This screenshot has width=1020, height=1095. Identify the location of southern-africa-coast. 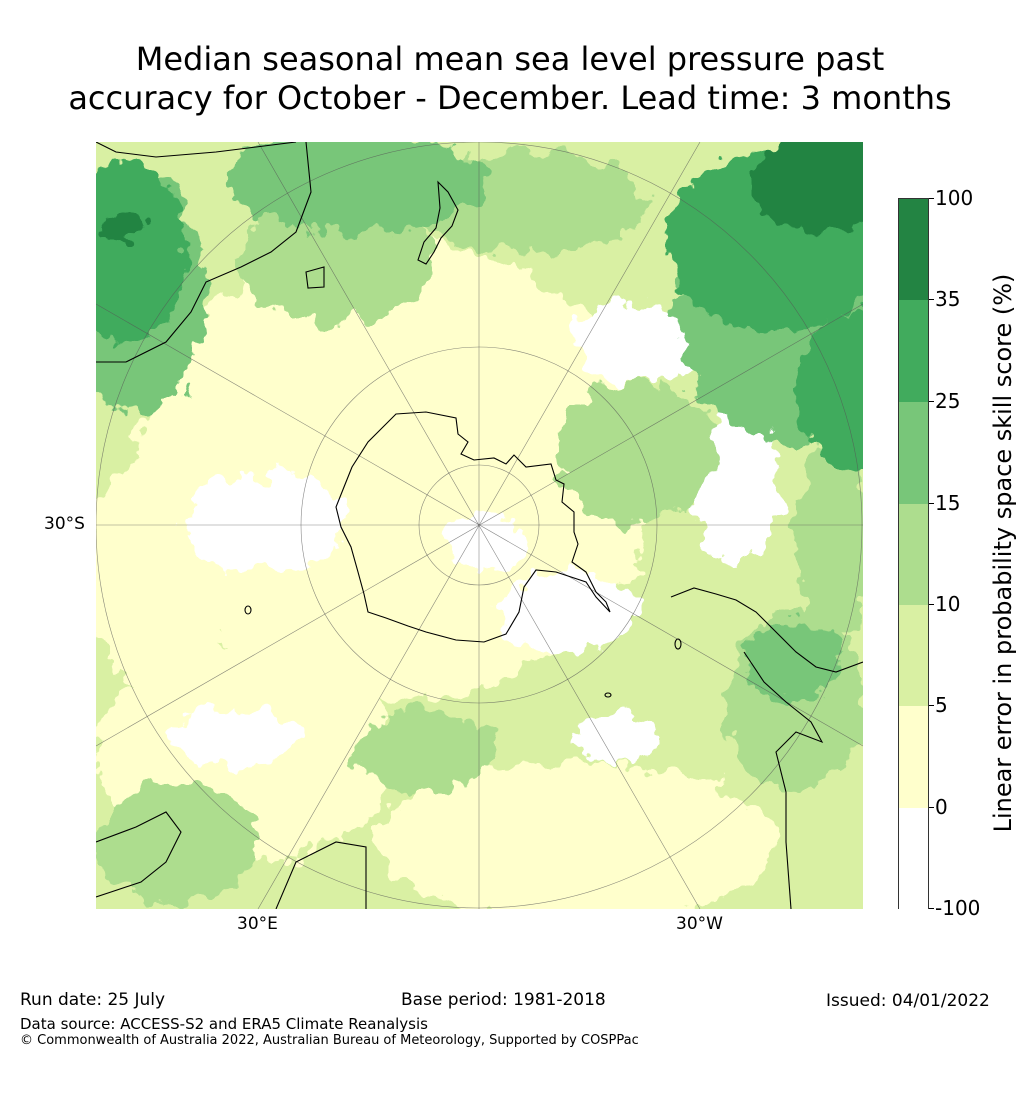
(321, 875).